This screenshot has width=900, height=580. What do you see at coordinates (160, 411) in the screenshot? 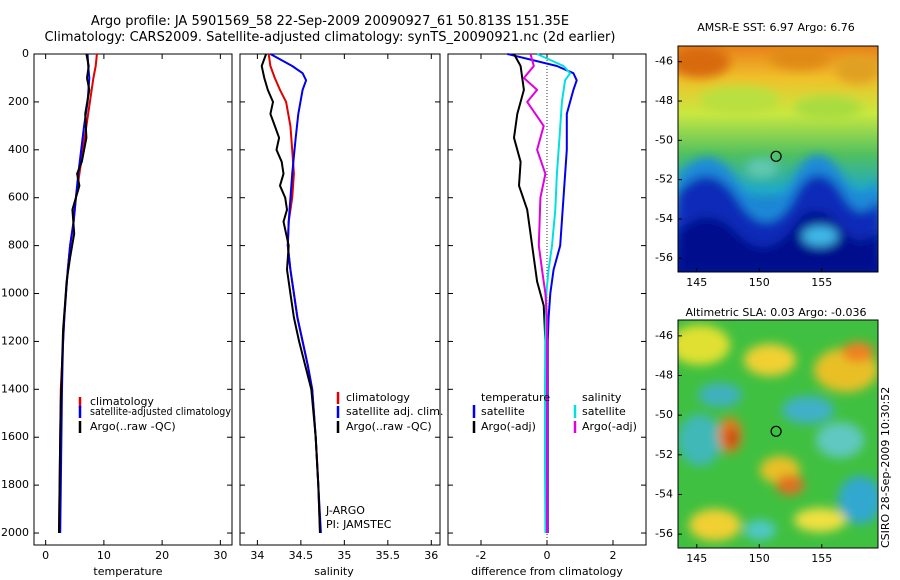
I see `legend-label-satellite: satellite-adjusted climatology` at bounding box center [160, 411].